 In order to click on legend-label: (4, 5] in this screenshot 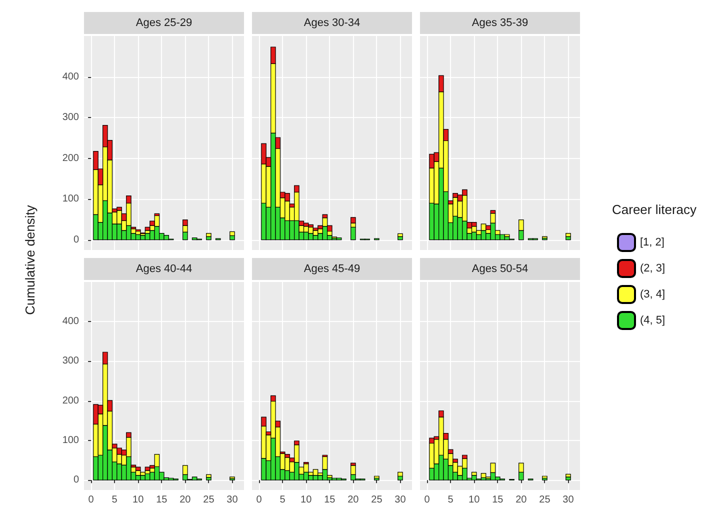, I will do `click(653, 320)`.